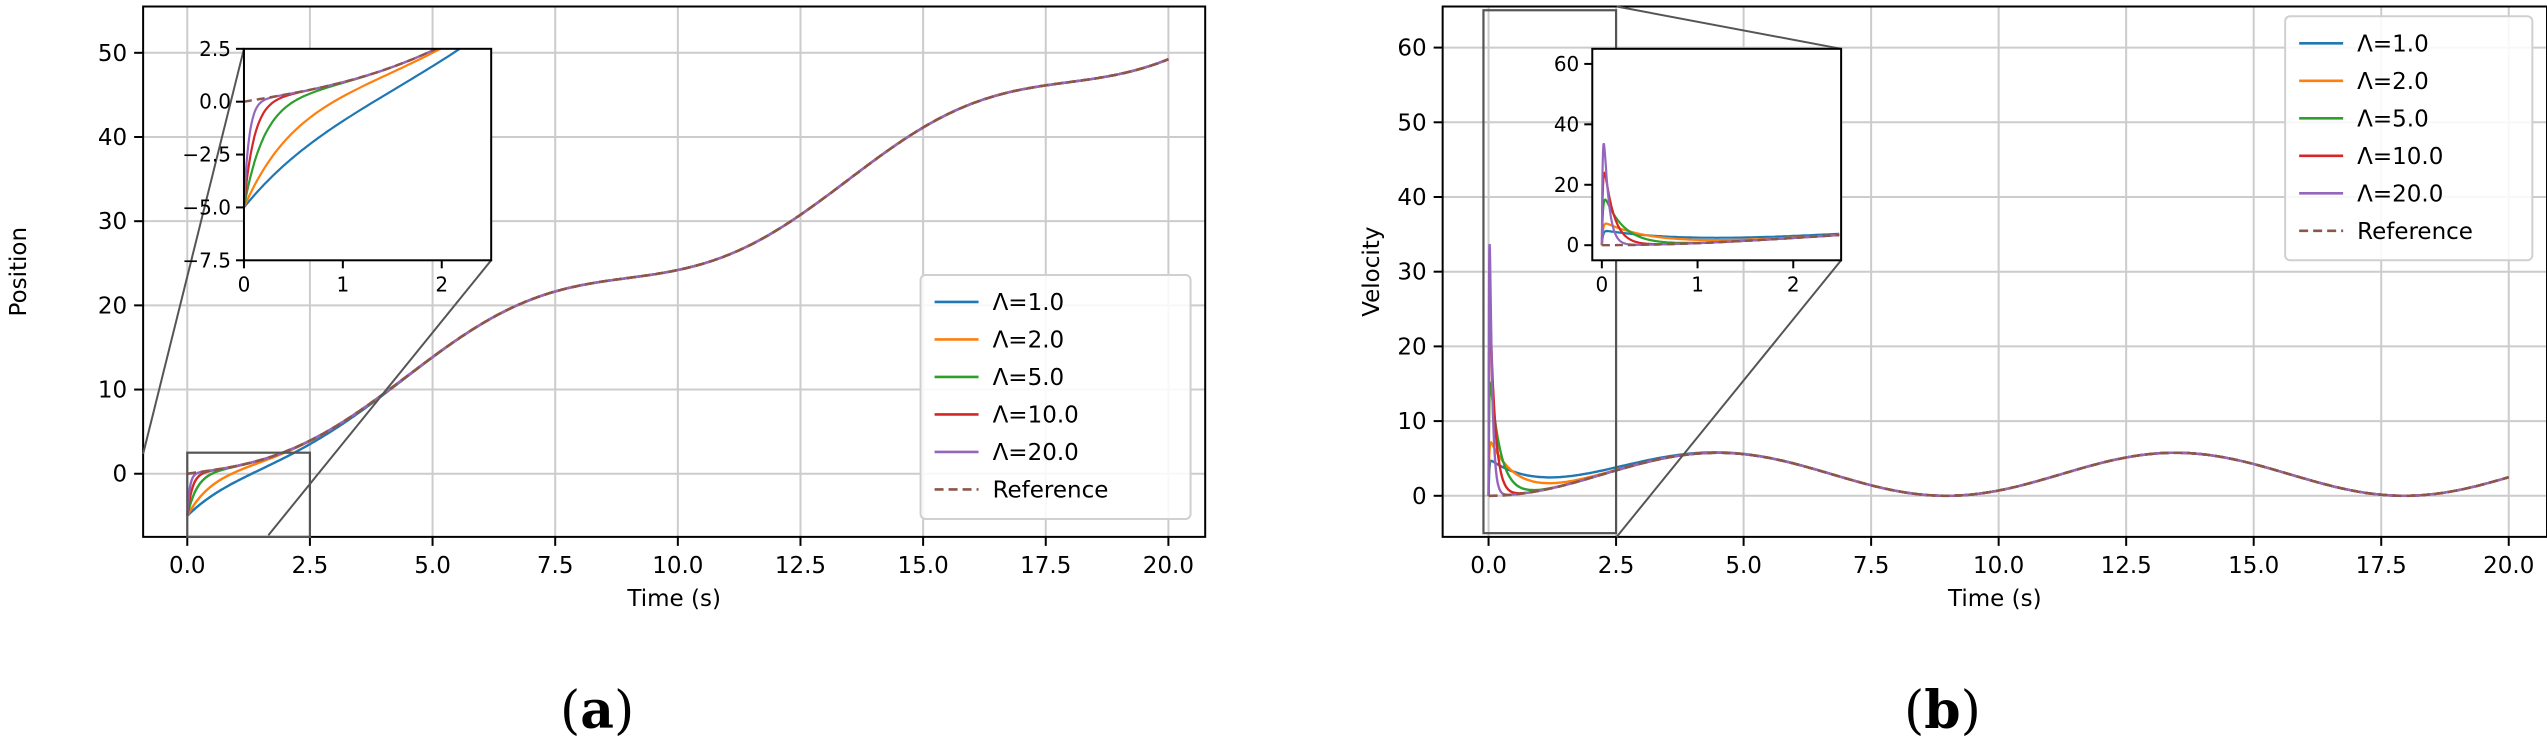 The width and height of the screenshot is (2547, 750). I want to click on inset-y-tick-label-b-1: 20, so click(1566, 185).